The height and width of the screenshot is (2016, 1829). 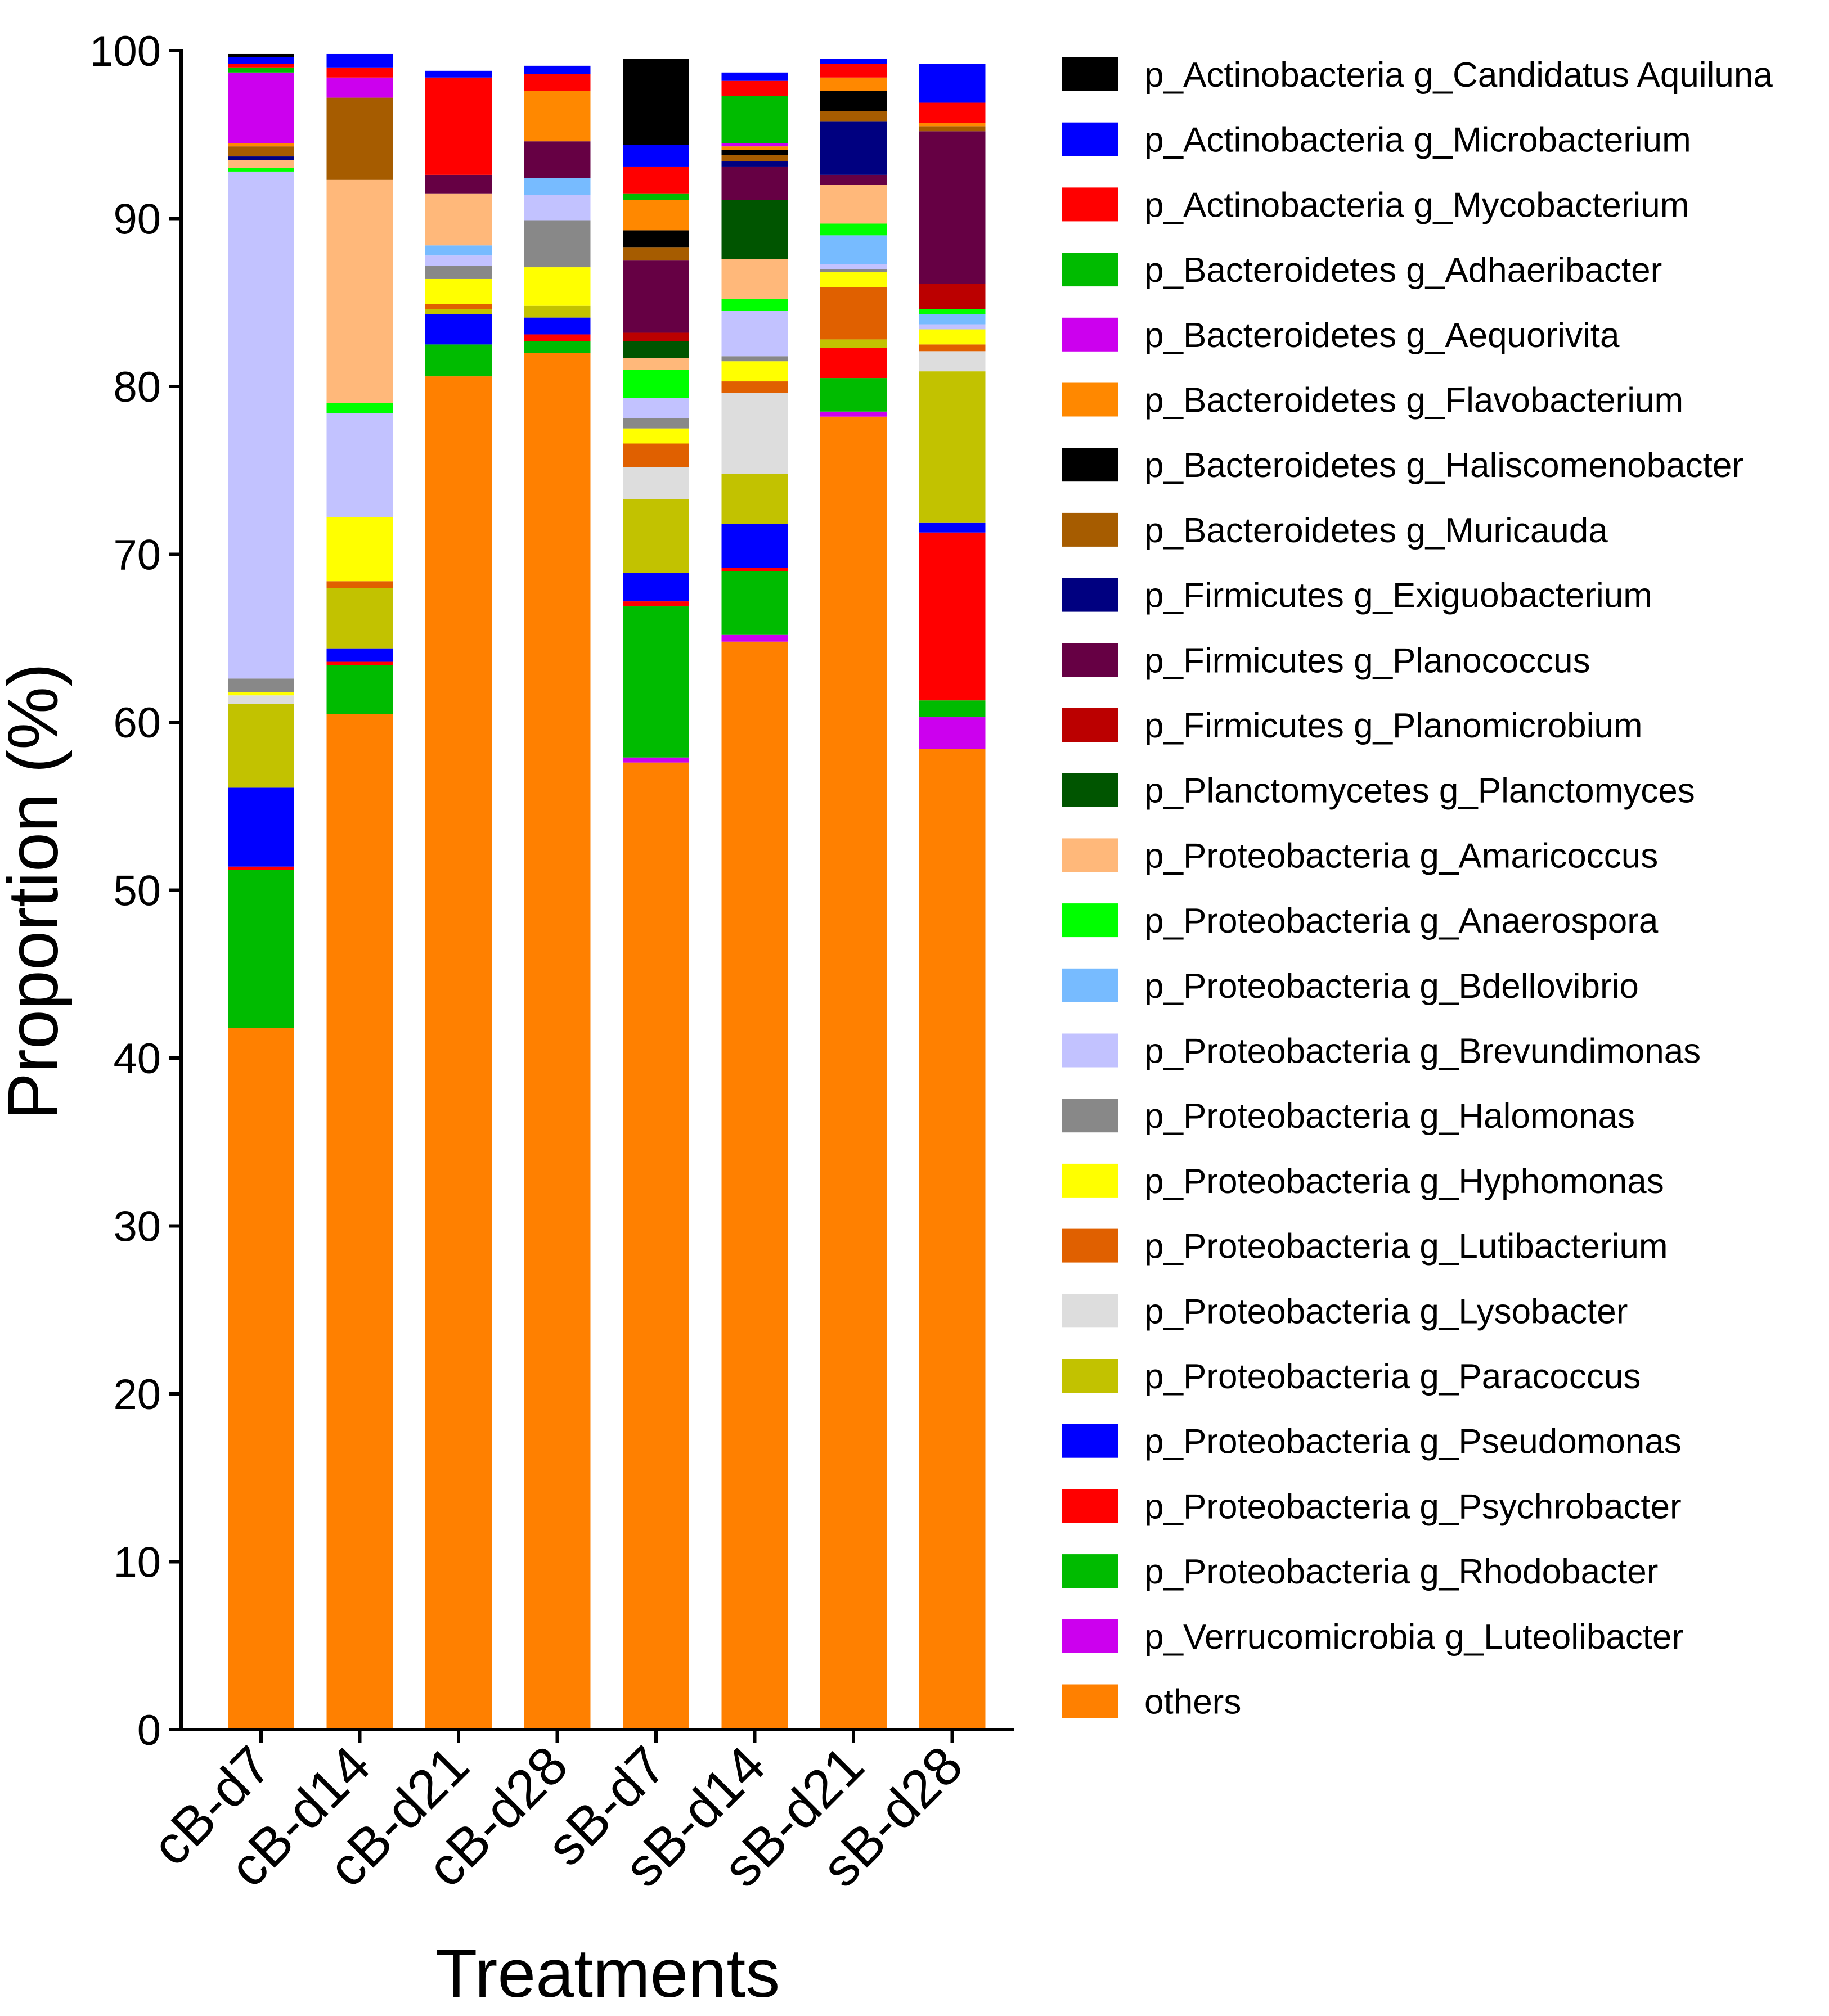 What do you see at coordinates (137, 1395) in the screenshot?
I see `y-tick-label-20: 20` at bounding box center [137, 1395].